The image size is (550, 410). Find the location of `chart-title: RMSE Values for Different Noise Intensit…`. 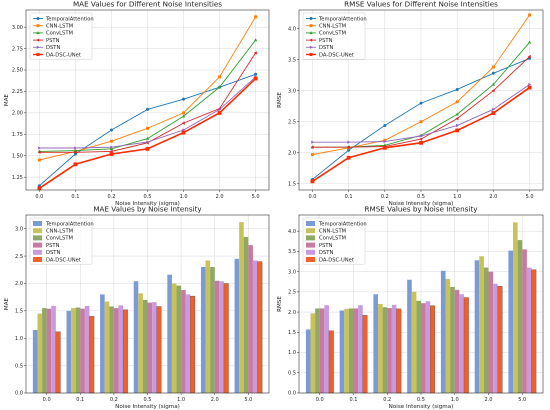

chart-title: RMSE Values for Different Noise Intensit… is located at coordinates (421, 4).